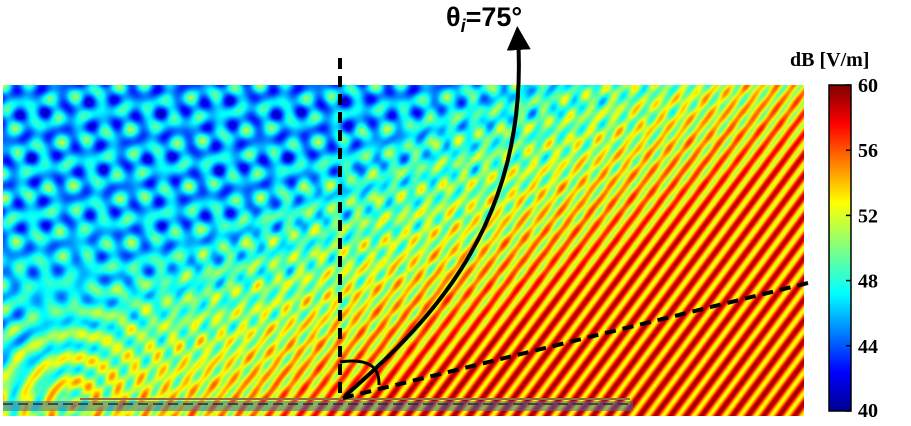  I want to click on angle-symbol: θ, so click(453, 17).